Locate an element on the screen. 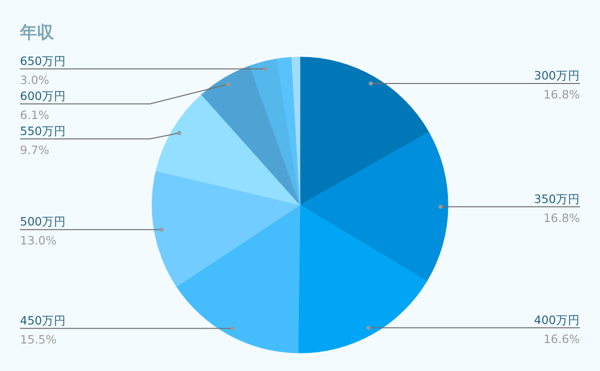  slice-label: 300万円 is located at coordinates (557, 75).